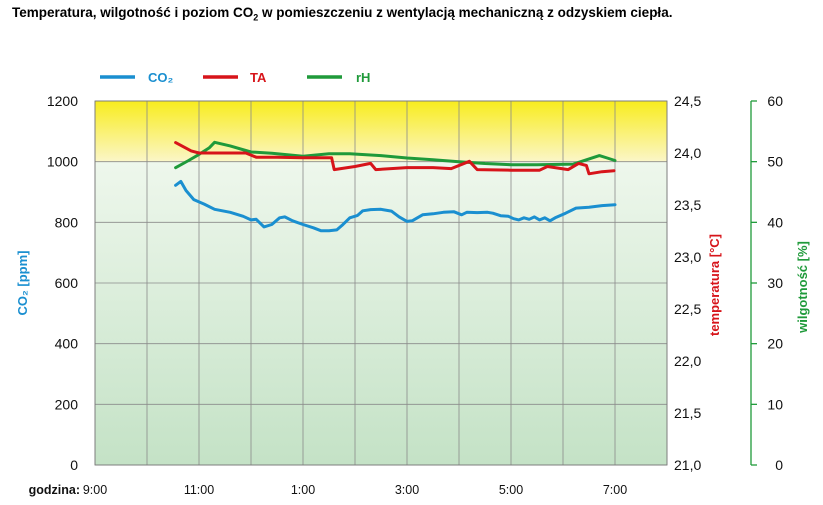 Image resolution: width=823 pixels, height=505 pixels. What do you see at coordinates (95, 490) in the screenshot?
I see `x-axis-tick-label: 9:00` at bounding box center [95, 490].